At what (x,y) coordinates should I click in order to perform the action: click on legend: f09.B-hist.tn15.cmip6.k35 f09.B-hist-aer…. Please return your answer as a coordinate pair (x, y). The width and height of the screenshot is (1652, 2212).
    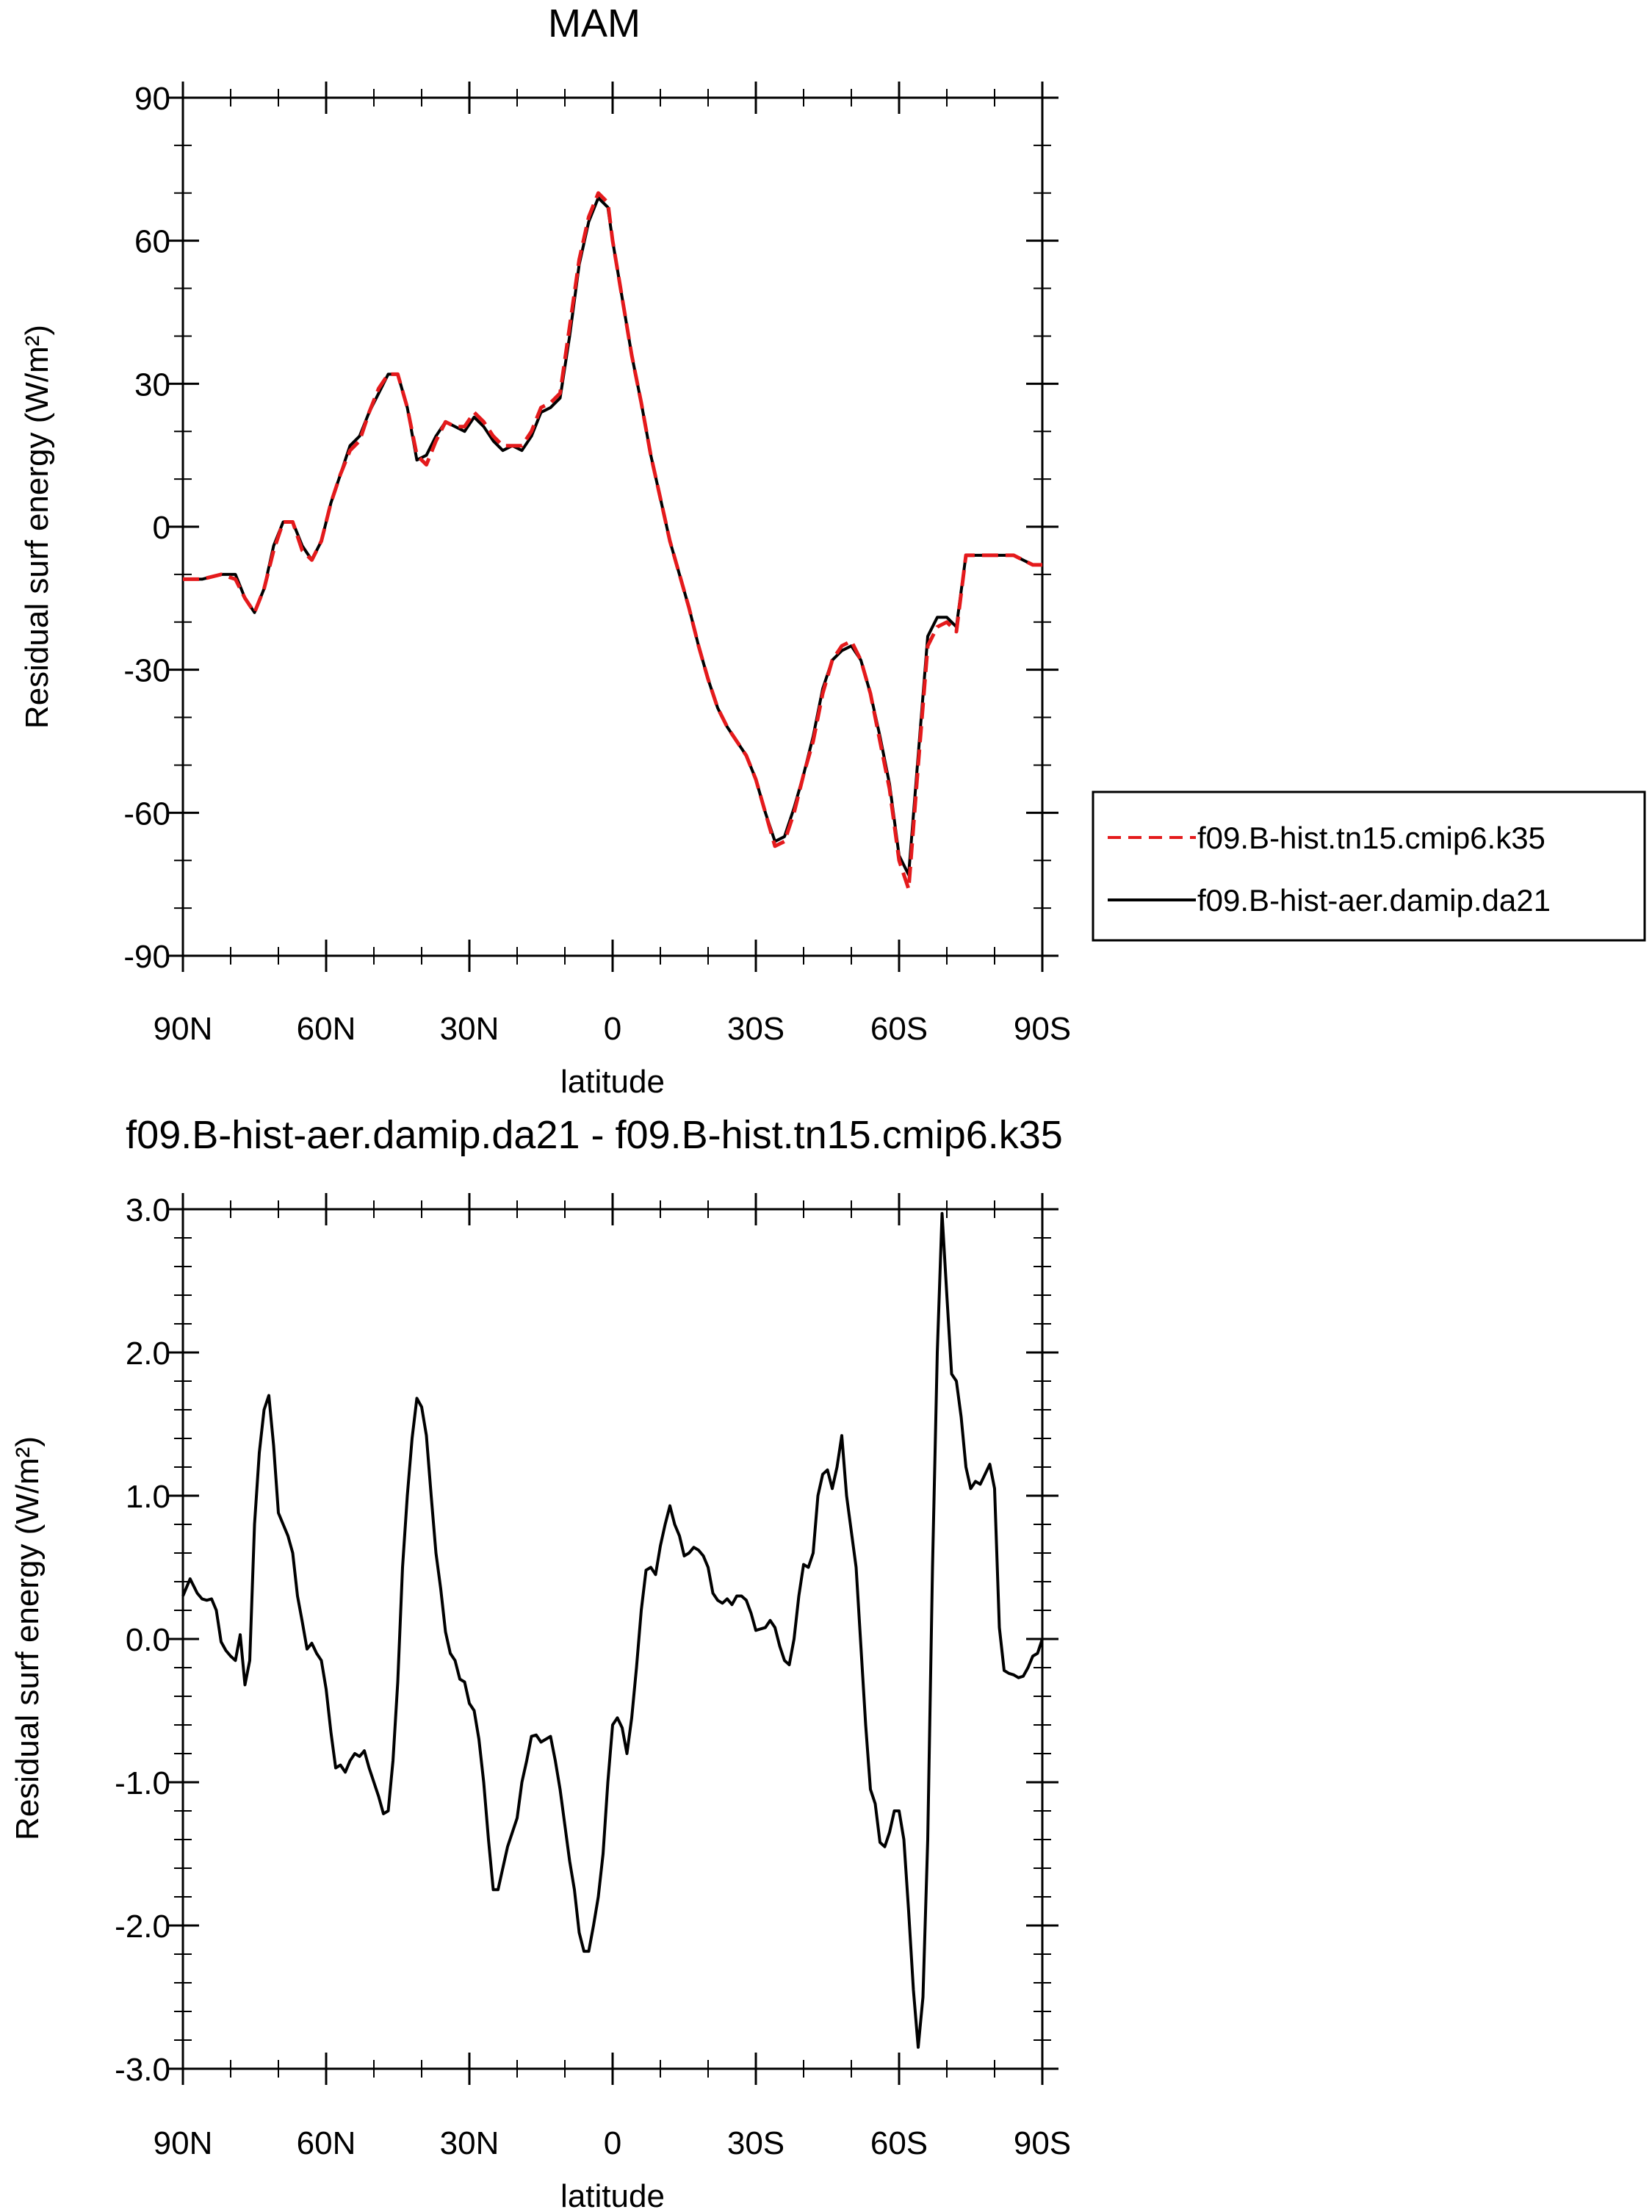
    Looking at the image, I should click on (1369, 866).